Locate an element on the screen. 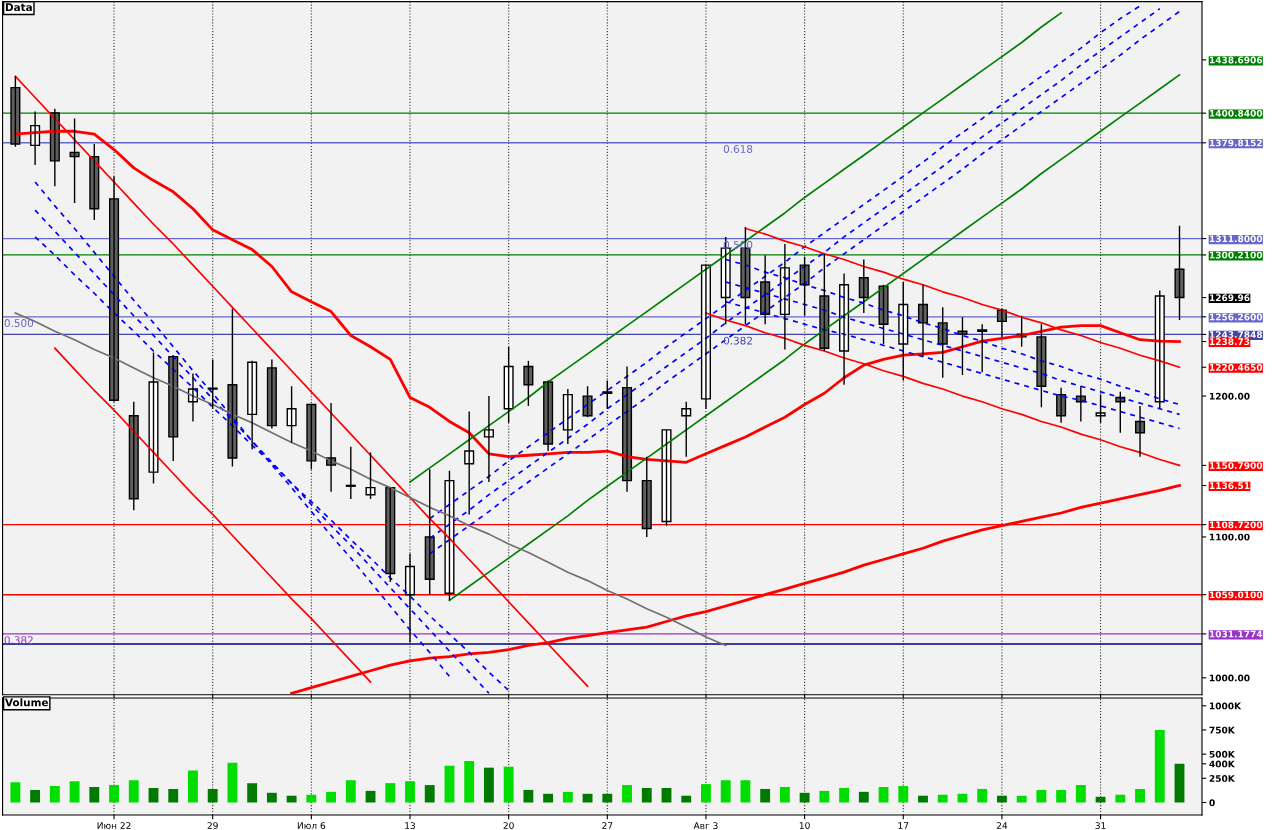  y-tick-label: 250K is located at coordinates (1222, 778).